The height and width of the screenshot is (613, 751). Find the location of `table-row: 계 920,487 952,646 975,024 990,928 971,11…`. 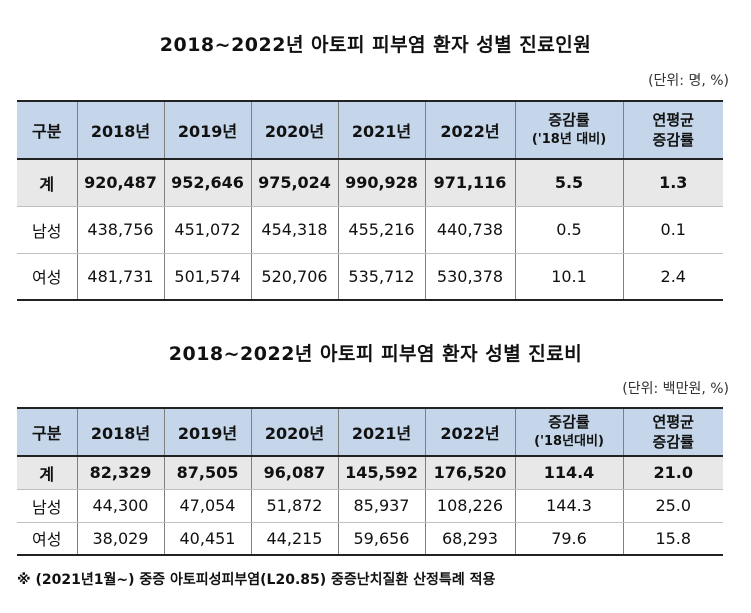

table-row: 계 920,487 952,646 975,024 990,928 971,11… is located at coordinates (370, 183).